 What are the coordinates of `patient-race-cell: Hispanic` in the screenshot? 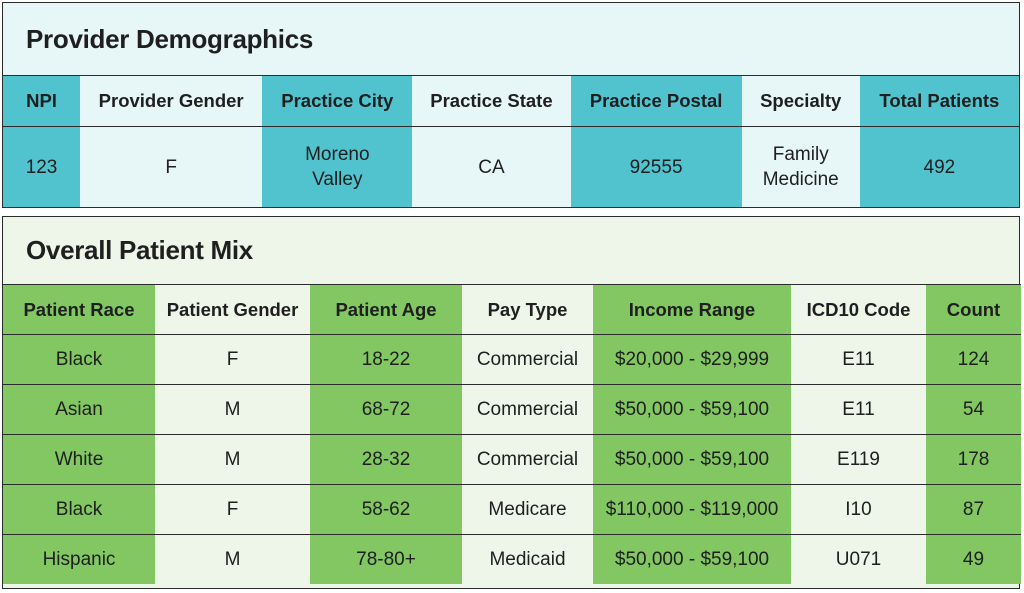 It's located at (79, 559).